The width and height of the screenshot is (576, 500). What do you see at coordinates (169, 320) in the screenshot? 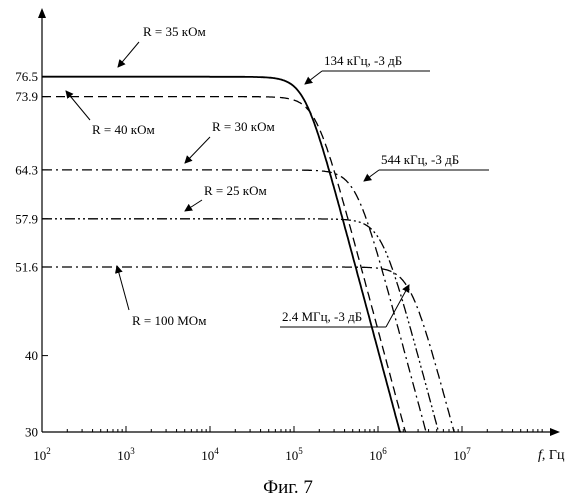
I see `series-label-5: R = 100 МОм` at bounding box center [169, 320].